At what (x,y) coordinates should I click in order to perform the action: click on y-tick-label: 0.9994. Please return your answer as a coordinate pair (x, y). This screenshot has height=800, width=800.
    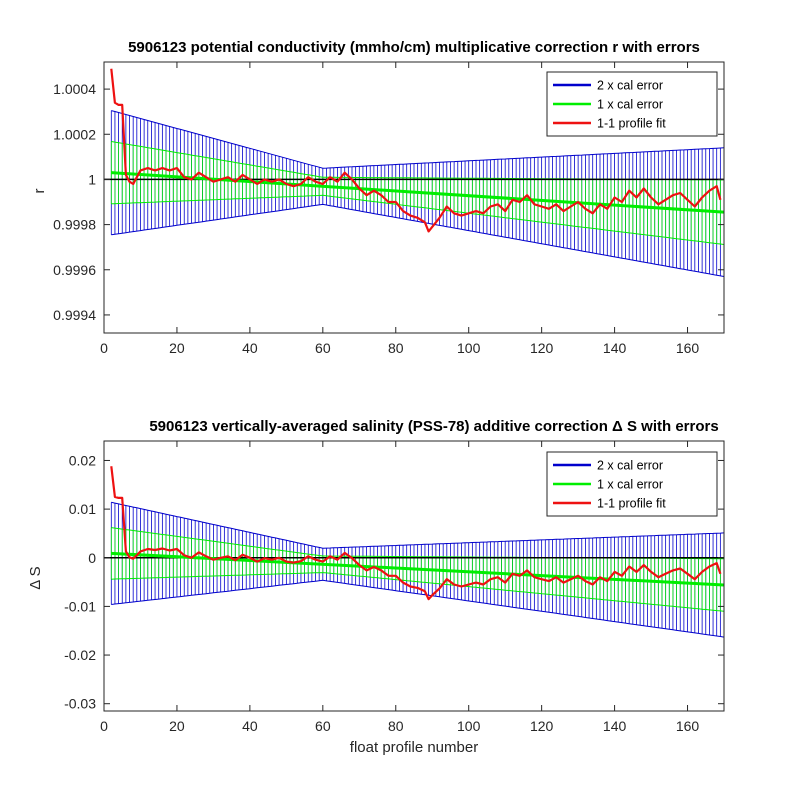
    Looking at the image, I should click on (74, 315).